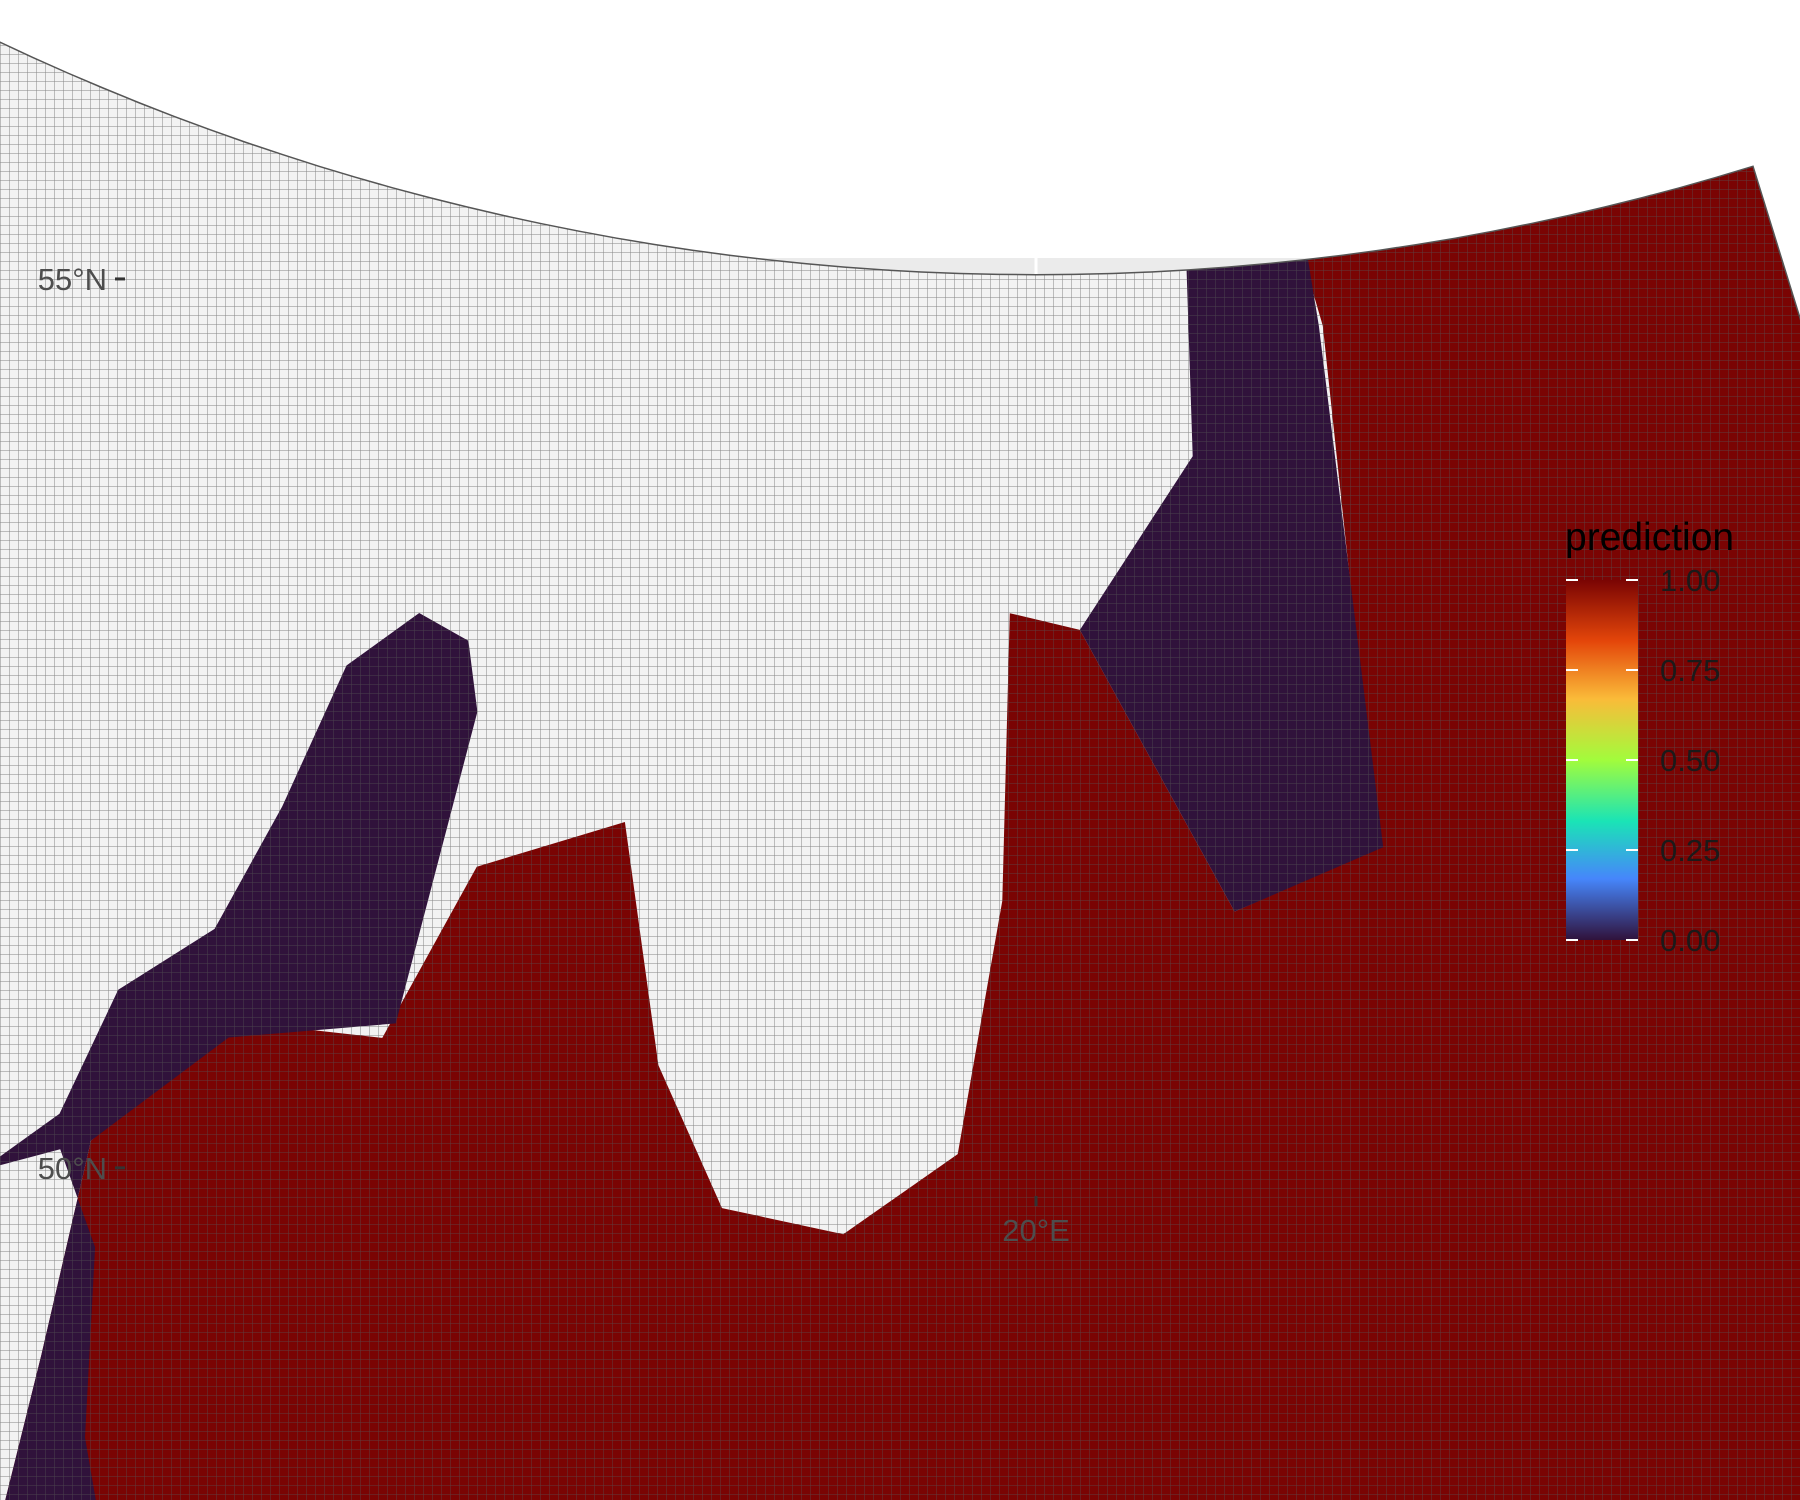  I want to click on legend-tick-label: 0.25, so click(1690, 850).